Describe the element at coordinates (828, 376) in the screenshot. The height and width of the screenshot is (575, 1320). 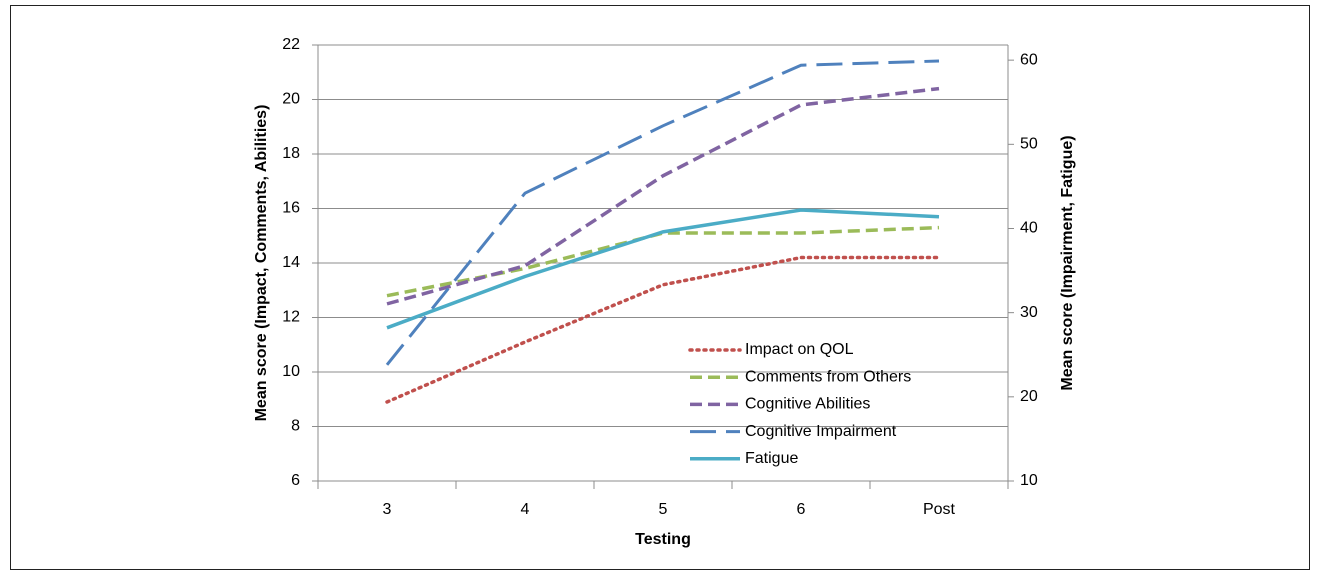
I see `legend-label: Comments from Others` at that location.